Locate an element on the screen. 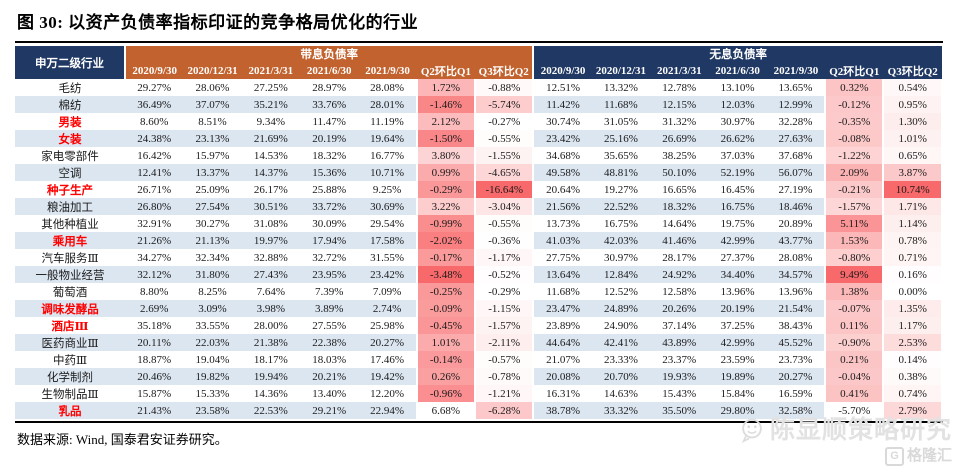  free-value-cell: 0.16% is located at coordinates (912, 274).